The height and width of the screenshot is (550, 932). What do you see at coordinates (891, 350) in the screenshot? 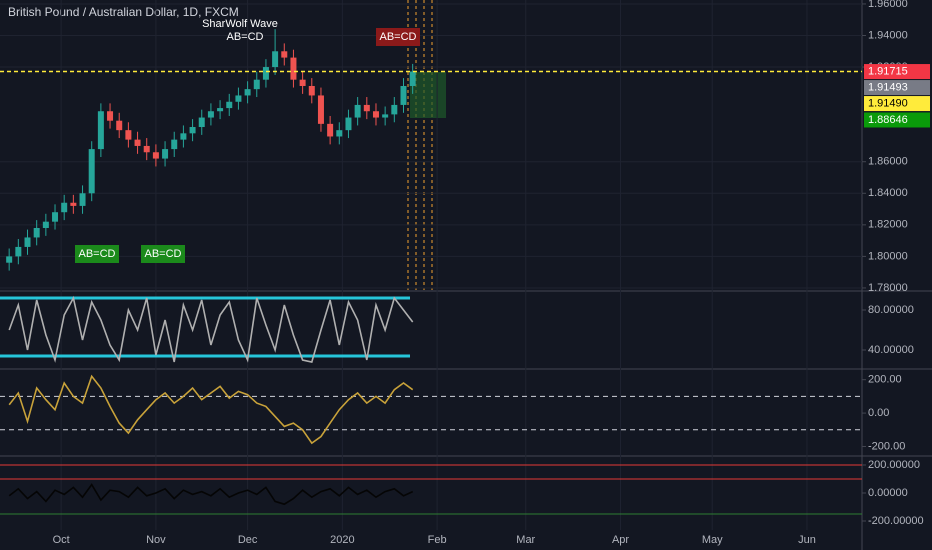
I see `y-tick-label: 40.00000` at bounding box center [891, 350].